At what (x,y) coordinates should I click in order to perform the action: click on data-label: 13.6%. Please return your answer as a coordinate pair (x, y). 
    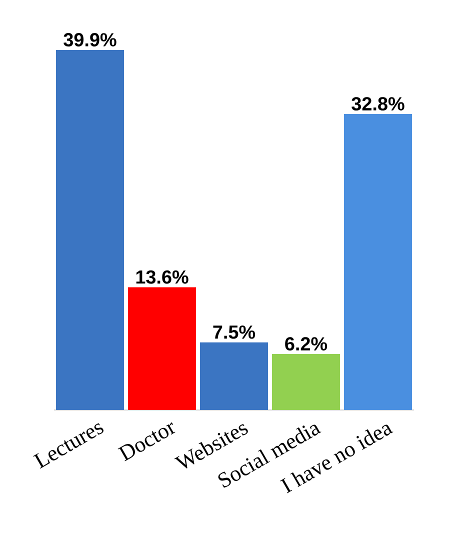
    Looking at the image, I should click on (162, 277).